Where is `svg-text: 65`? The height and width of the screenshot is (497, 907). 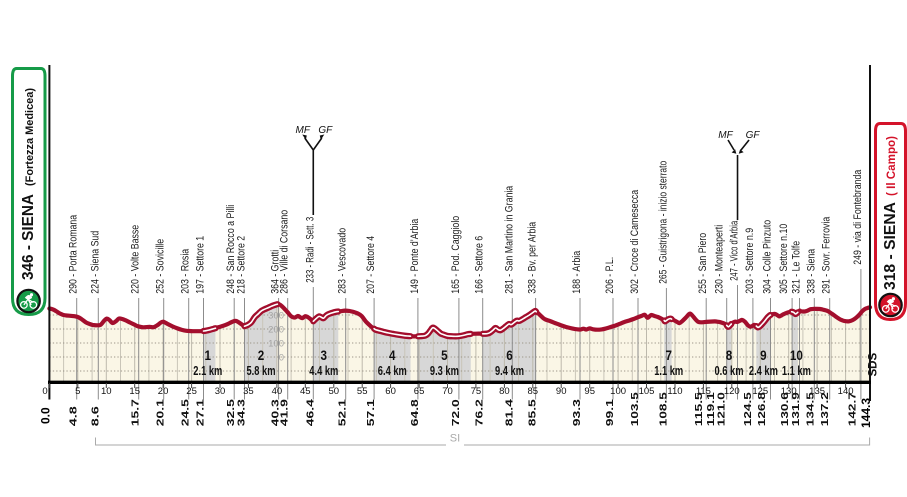
svg-text: 65 is located at coordinates (419, 391).